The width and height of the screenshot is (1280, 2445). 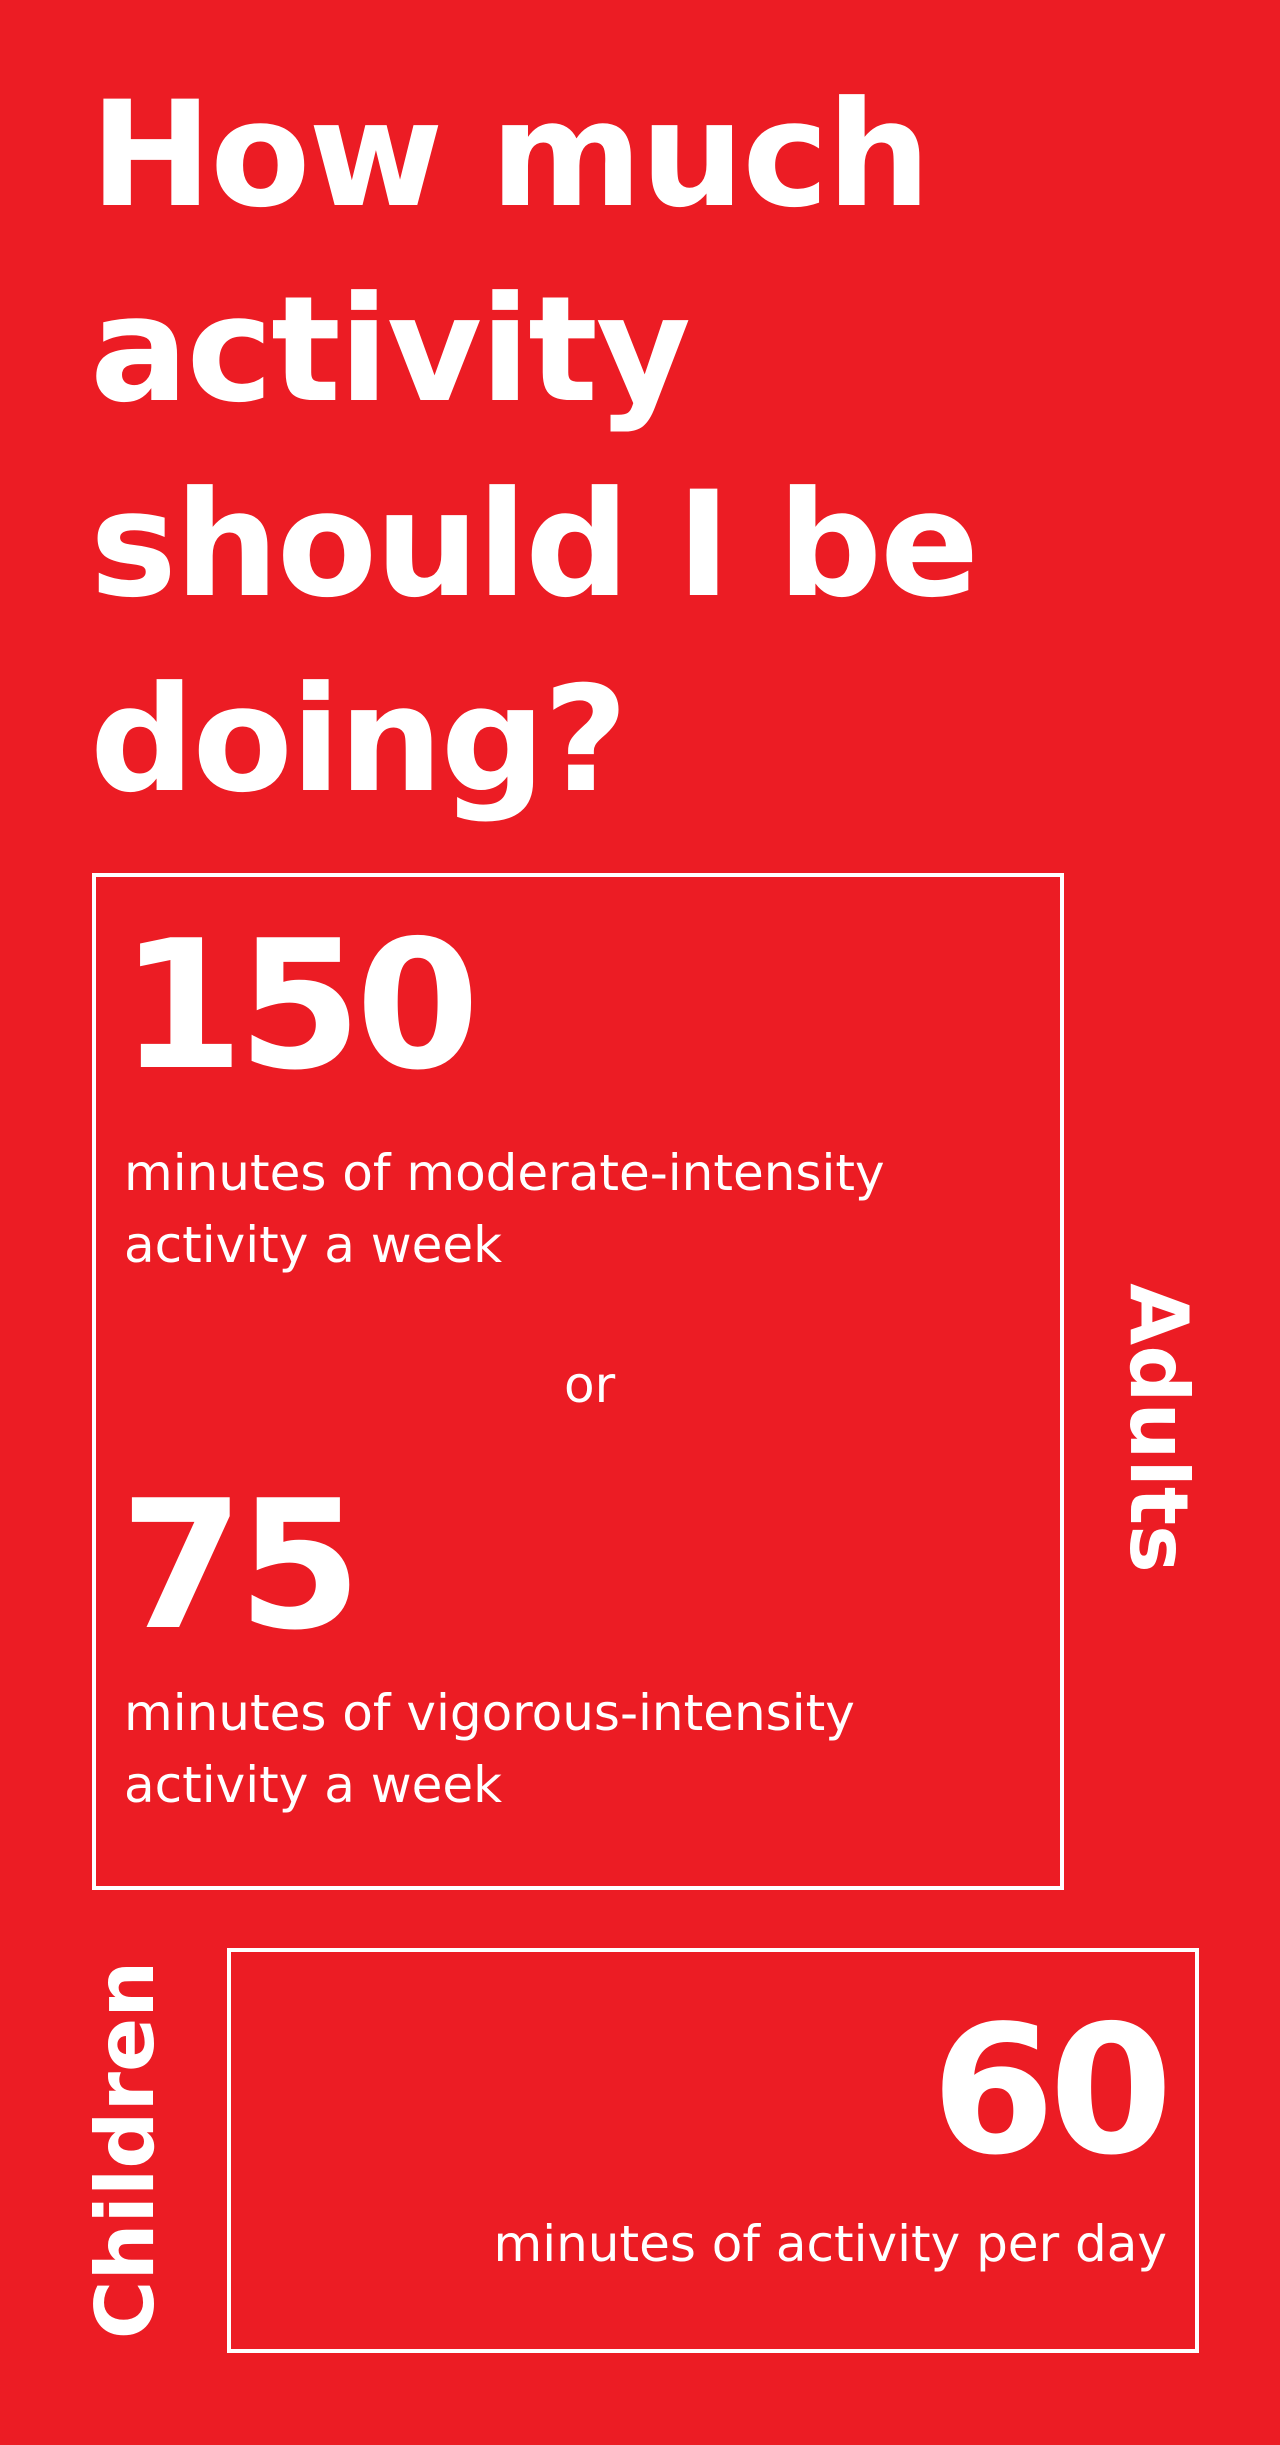 What do you see at coordinates (830, 2244) in the screenshot?
I see `children-minutes-description: minutes of activity per day` at bounding box center [830, 2244].